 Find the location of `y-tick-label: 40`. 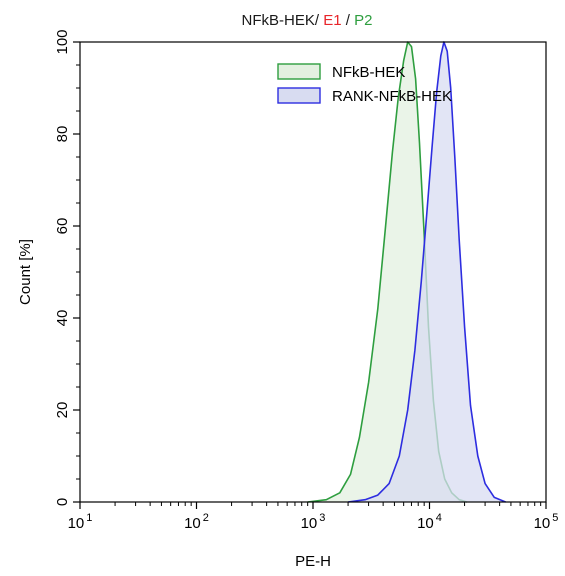

y-tick-label: 40 is located at coordinates (62, 318).